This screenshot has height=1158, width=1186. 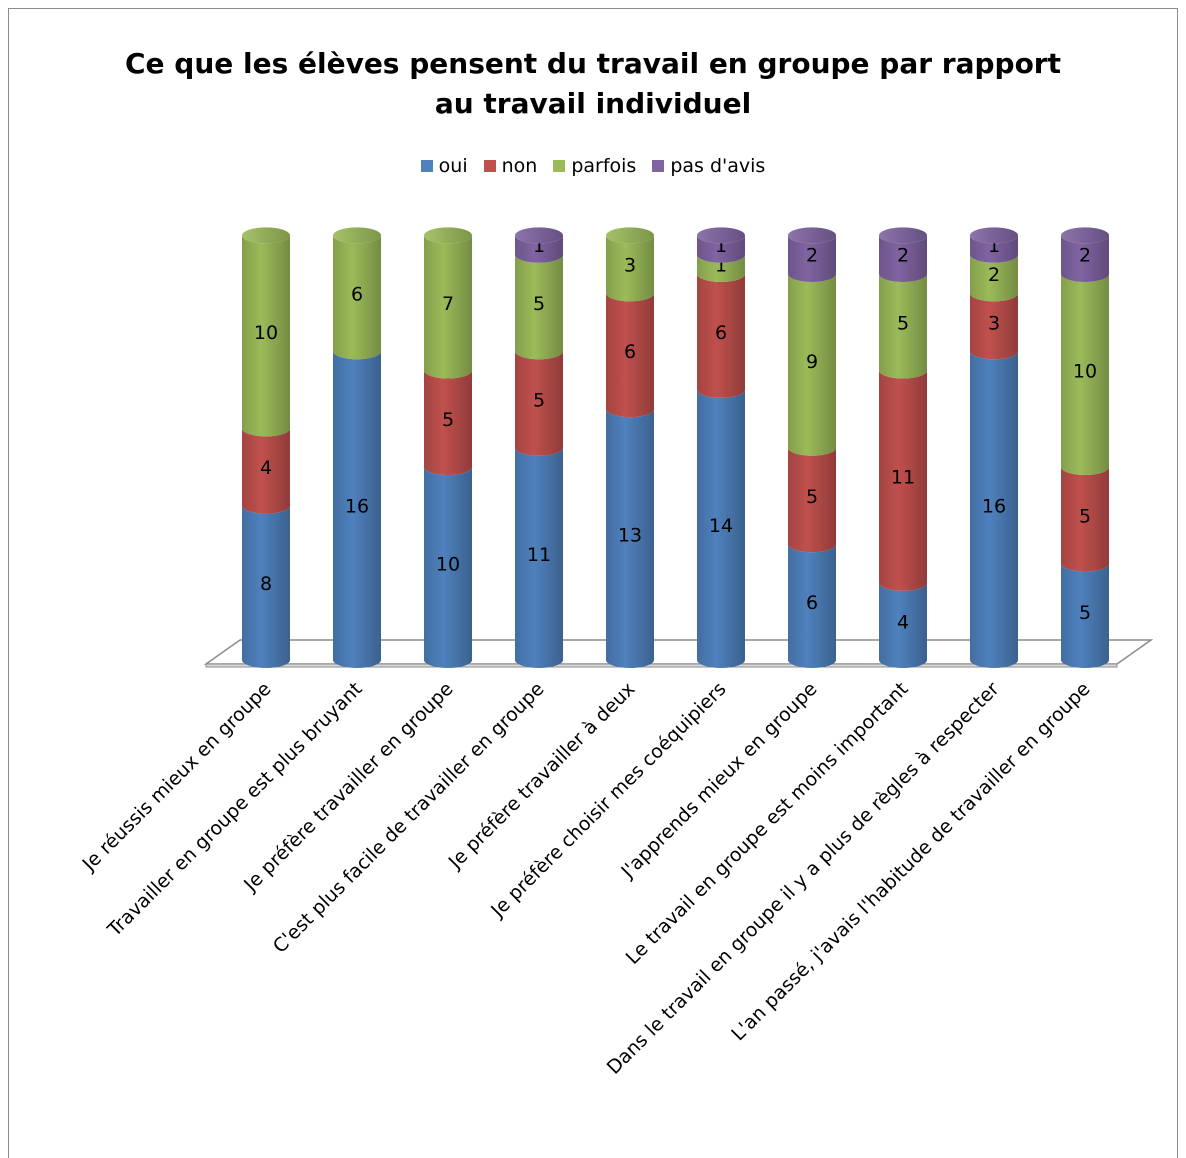 What do you see at coordinates (448, 565) in the screenshot?
I see `data-label-oui-3: 10` at bounding box center [448, 565].